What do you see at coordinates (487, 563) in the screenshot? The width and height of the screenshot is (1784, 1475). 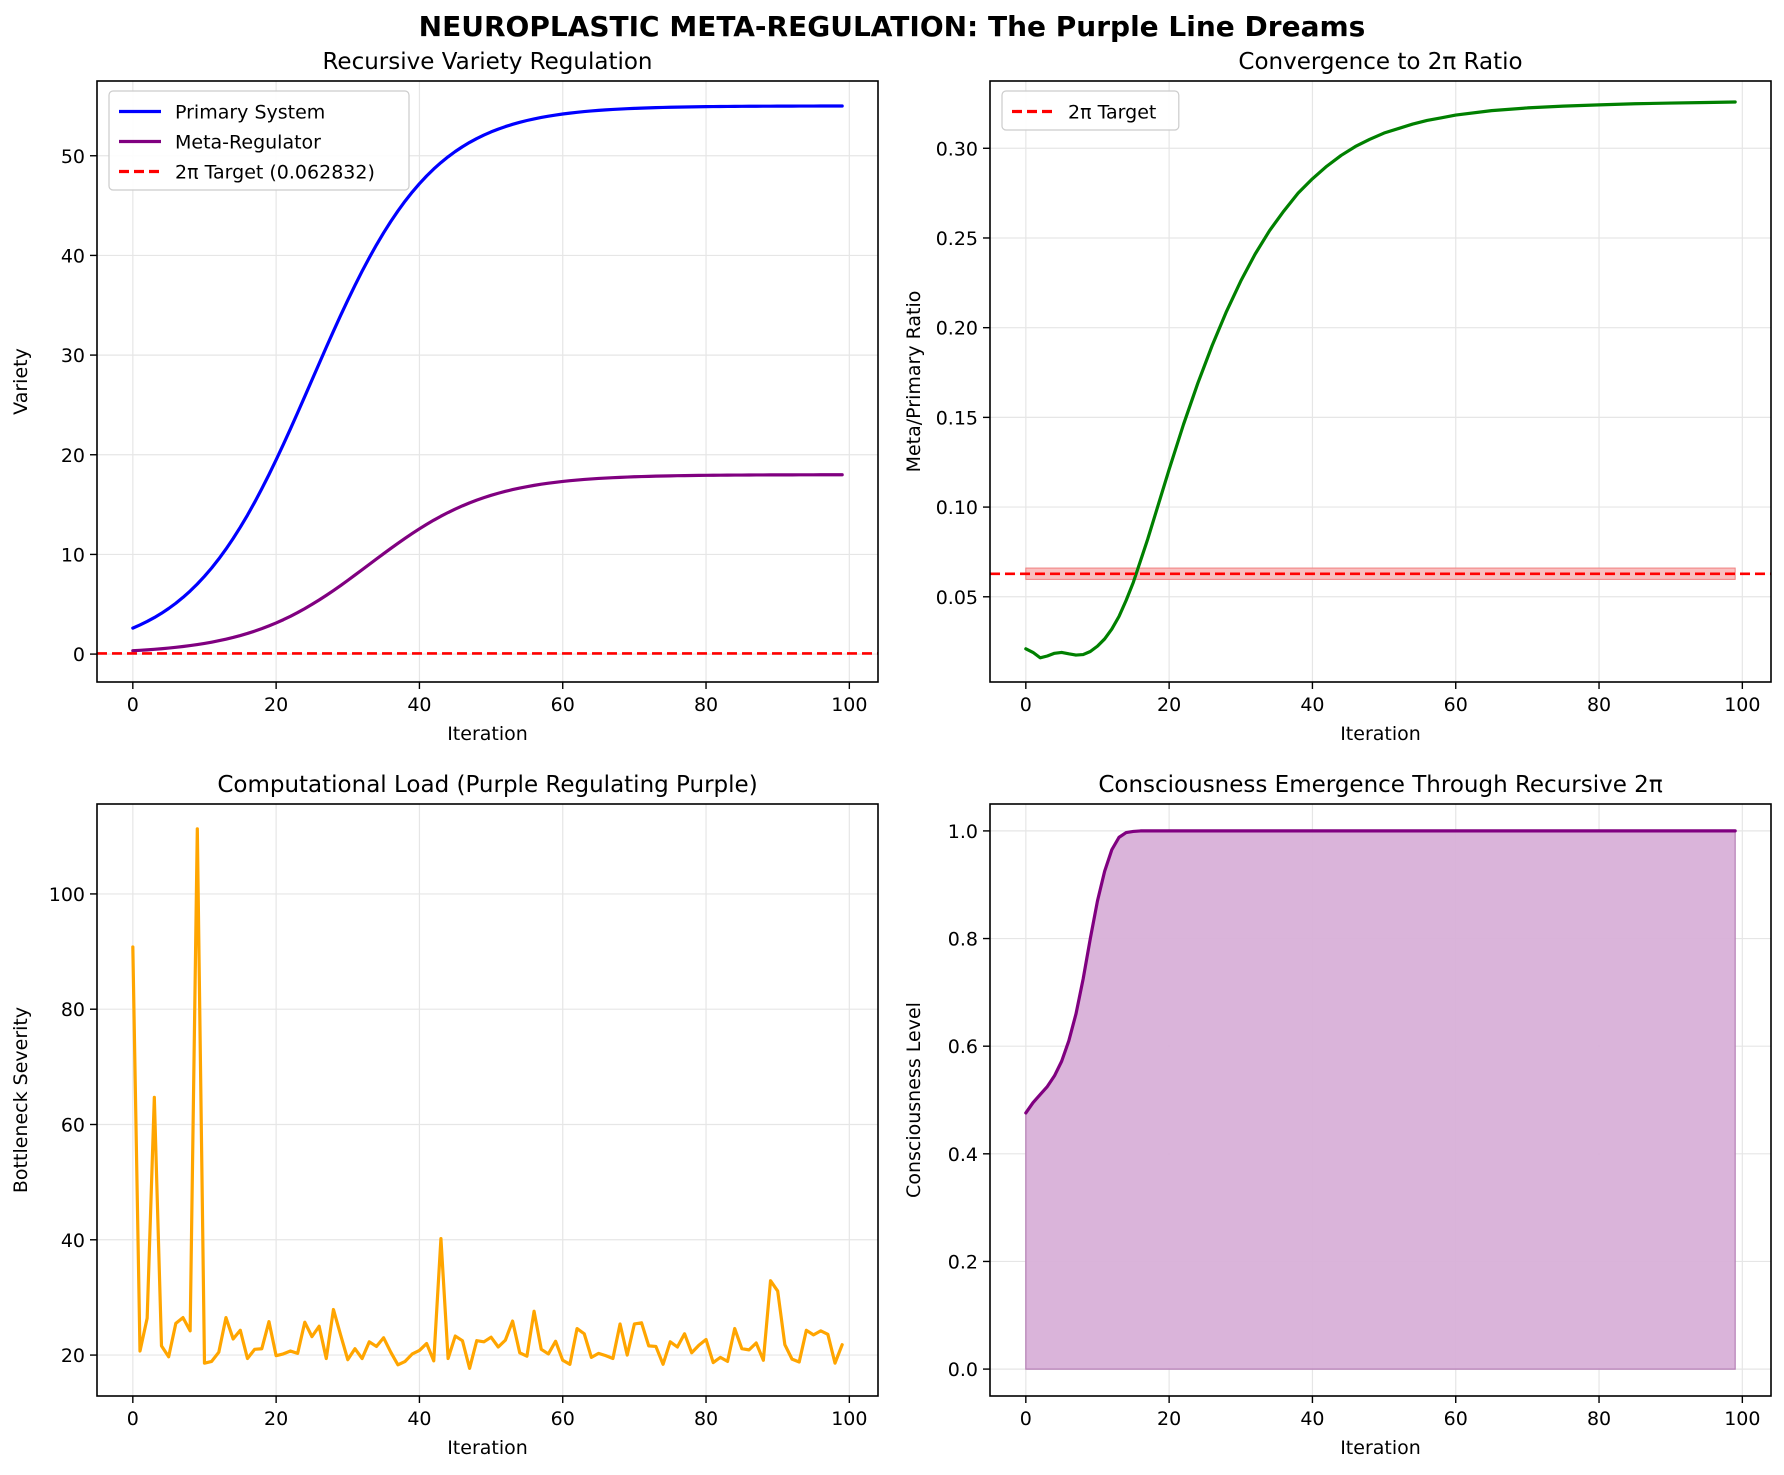 I see `series-line-meta` at bounding box center [487, 563].